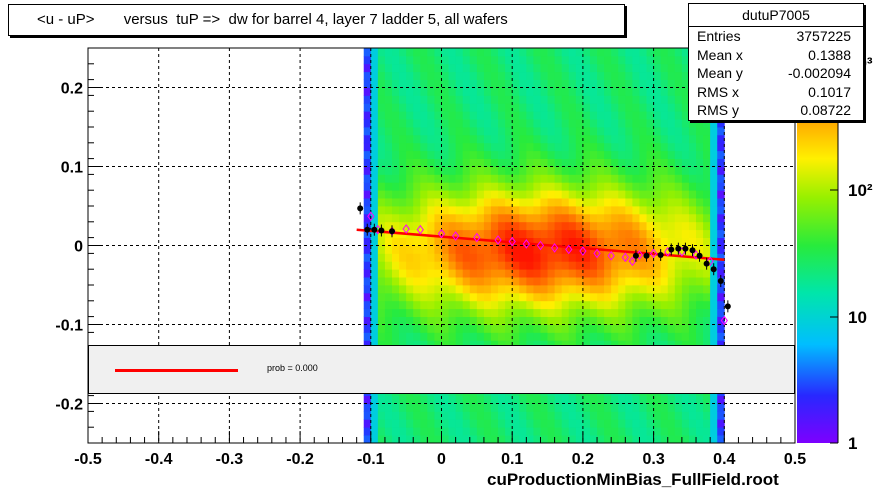  I want to click on y-tick-label: -0.1, so click(69, 326).